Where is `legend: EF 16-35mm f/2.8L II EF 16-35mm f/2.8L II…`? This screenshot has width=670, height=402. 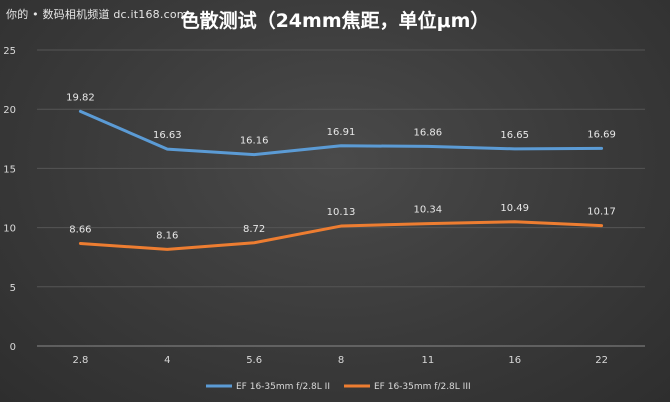 legend: EF 16-35mm f/2.8L II EF 16-35mm f/2.8L II… is located at coordinates (338, 387).